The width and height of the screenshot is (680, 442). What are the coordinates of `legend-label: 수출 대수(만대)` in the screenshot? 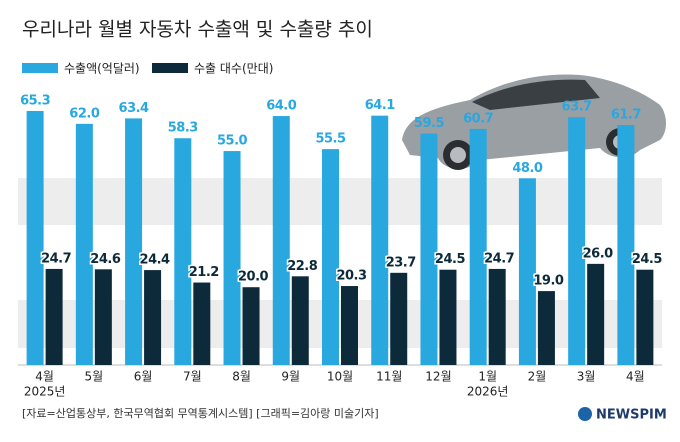 It's located at (233, 69).